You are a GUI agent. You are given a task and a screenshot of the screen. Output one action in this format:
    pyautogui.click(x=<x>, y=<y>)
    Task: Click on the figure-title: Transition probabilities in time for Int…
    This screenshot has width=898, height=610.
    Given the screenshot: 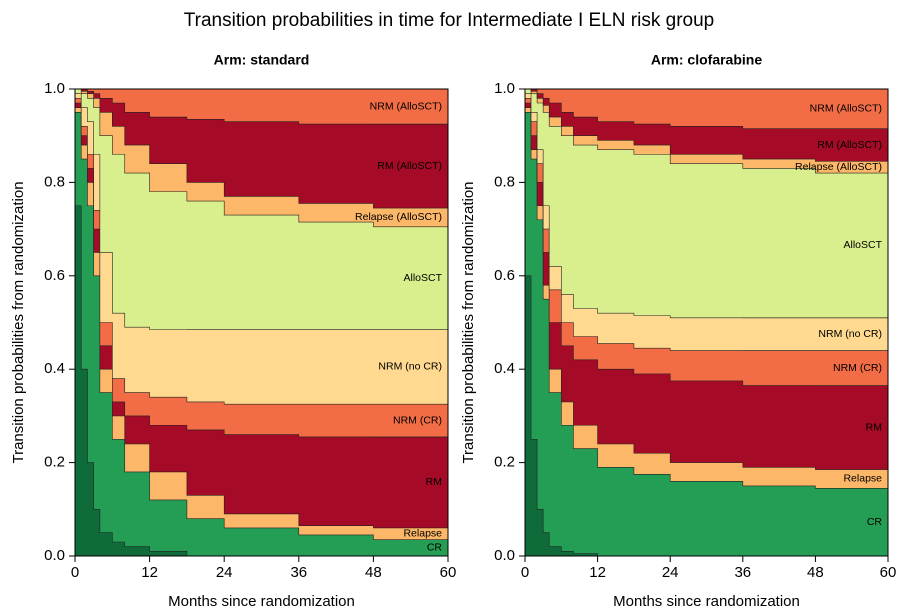 What is the action you would take?
    pyautogui.click(x=449, y=20)
    